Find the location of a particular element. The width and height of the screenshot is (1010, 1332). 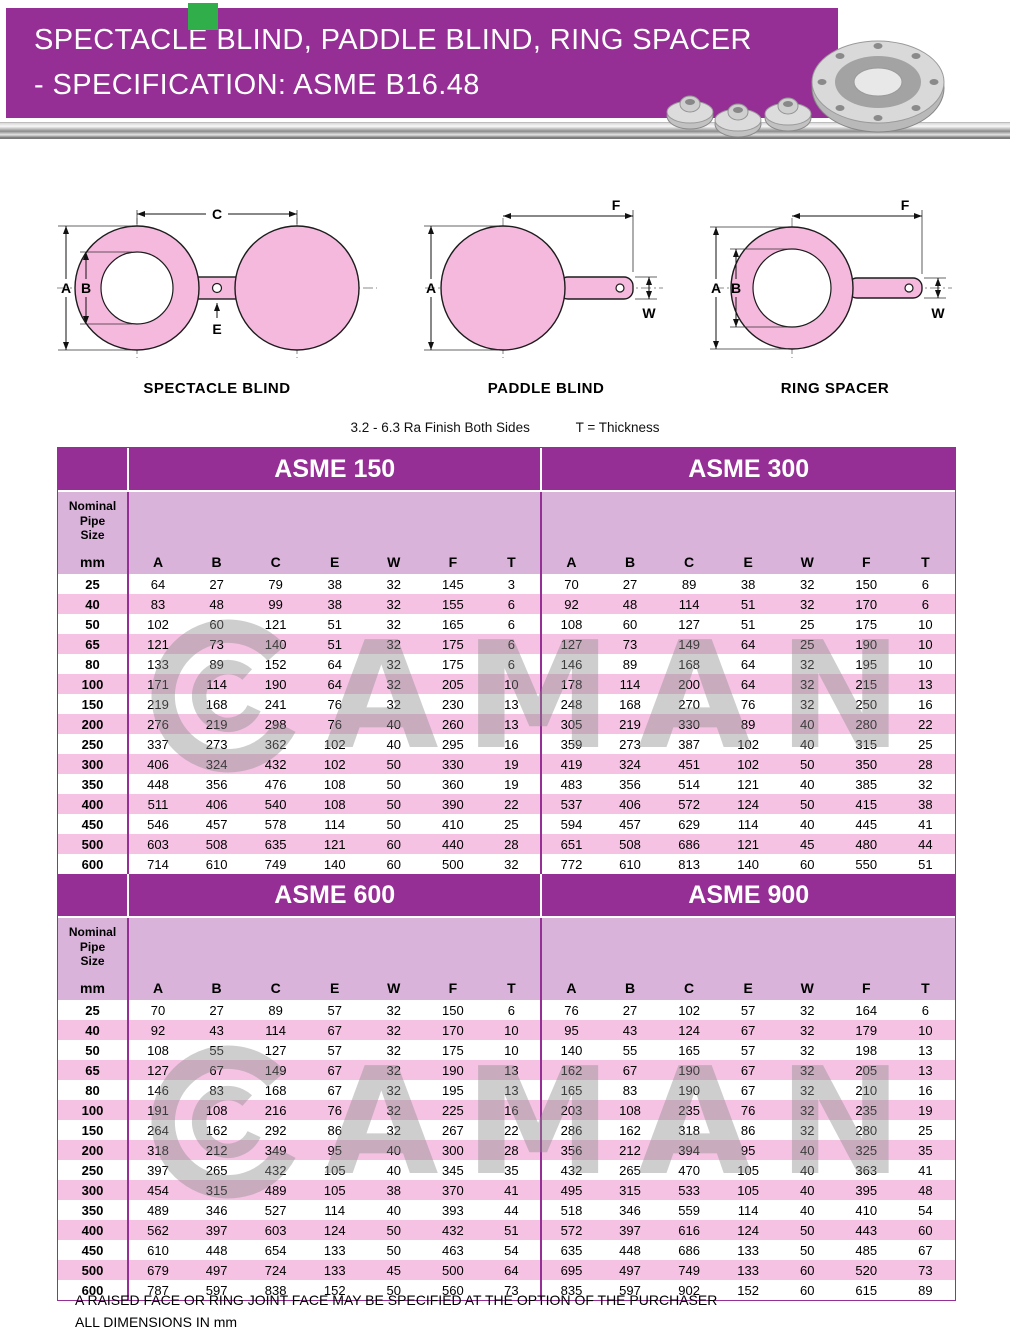

dim-value: 330 is located at coordinates (689, 724).